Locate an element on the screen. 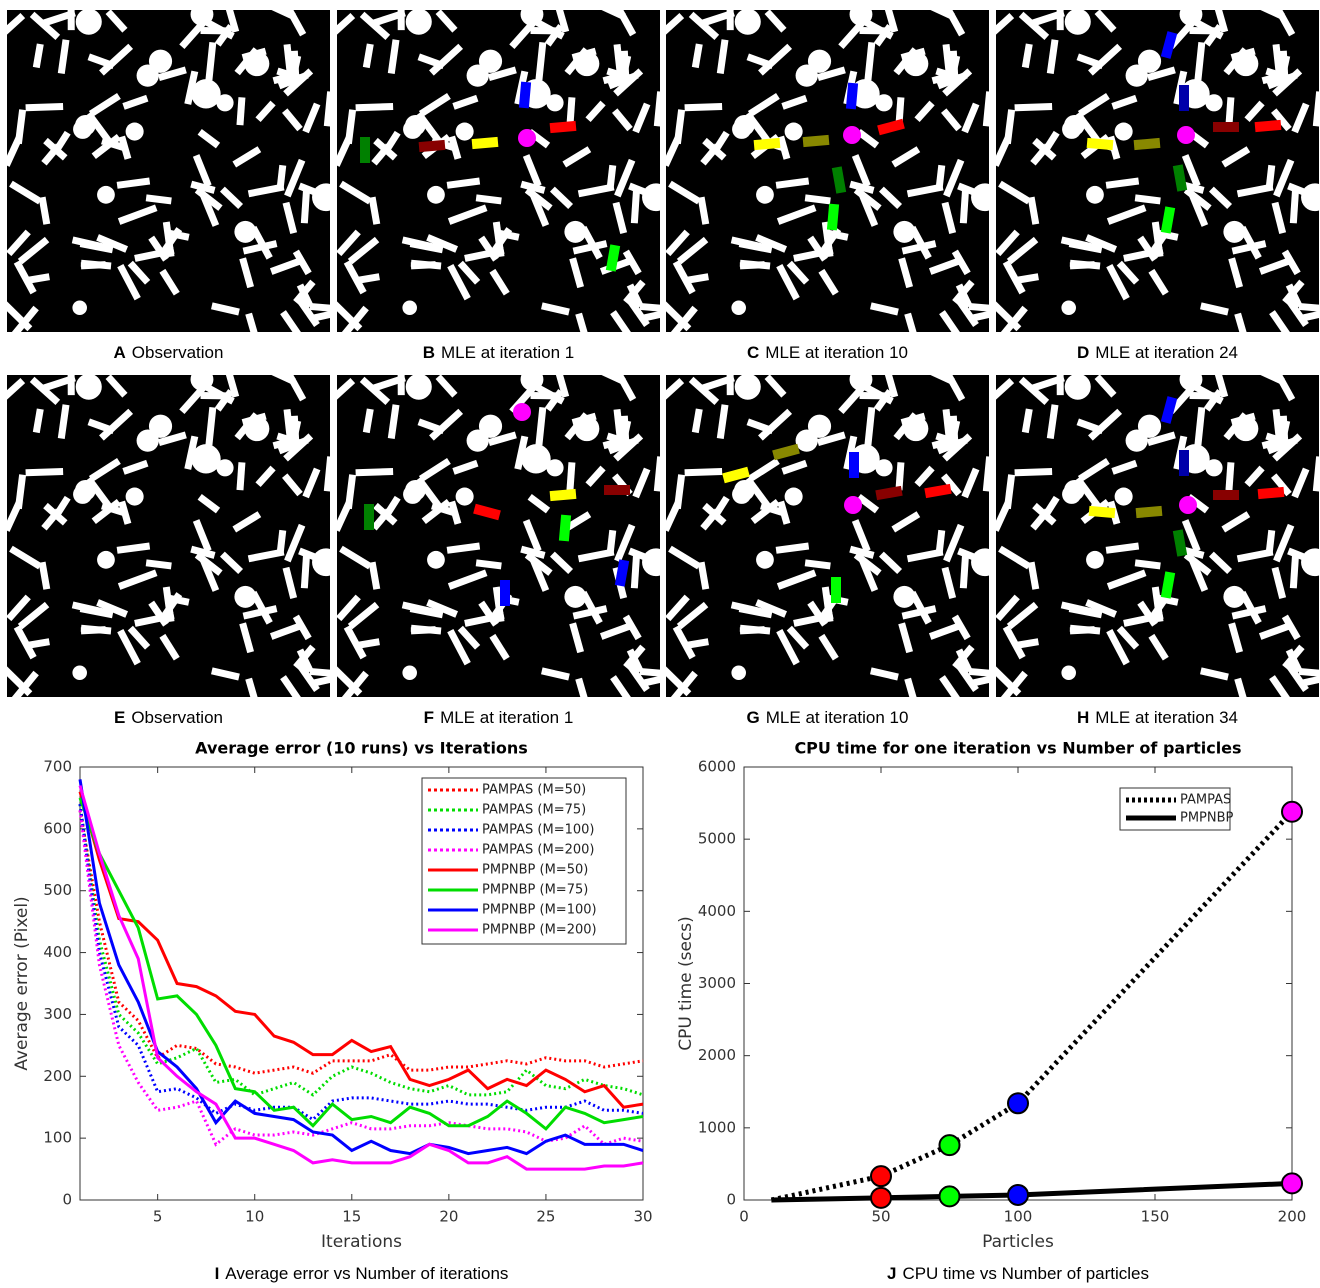 Image resolution: width=1320 pixels, height=1288 pixels. x-axis-label: Particles is located at coordinates (1018, 1242).